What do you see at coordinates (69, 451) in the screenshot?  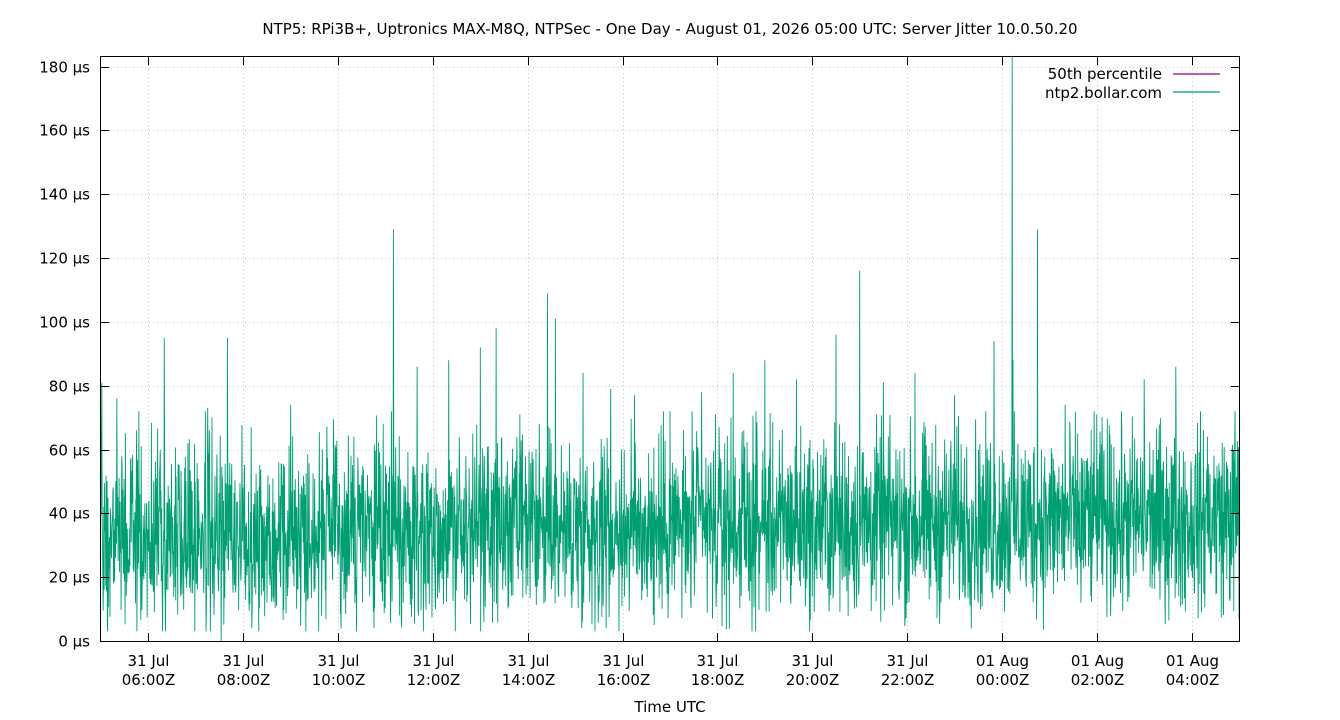 I see `y-tick-label: 60 µs` at bounding box center [69, 451].